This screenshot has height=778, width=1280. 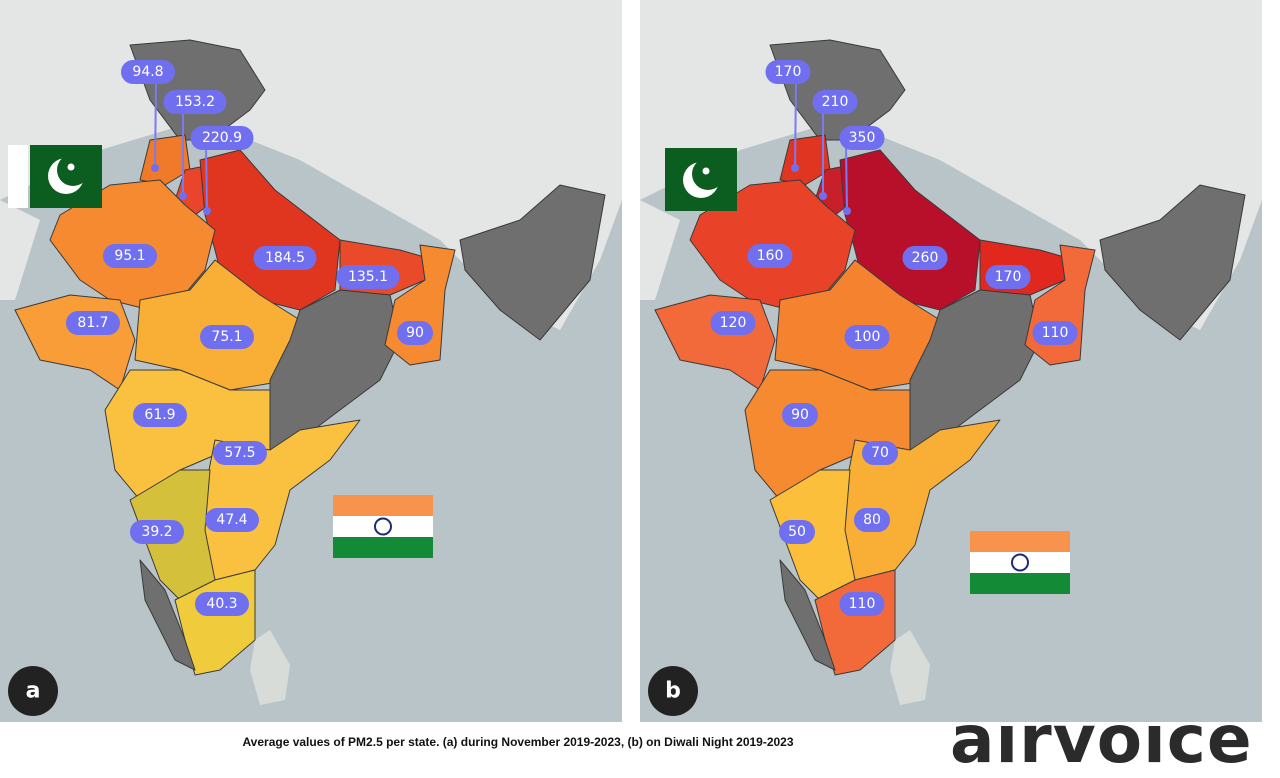 I want to click on state-value: 94.8, so click(x=147, y=72).